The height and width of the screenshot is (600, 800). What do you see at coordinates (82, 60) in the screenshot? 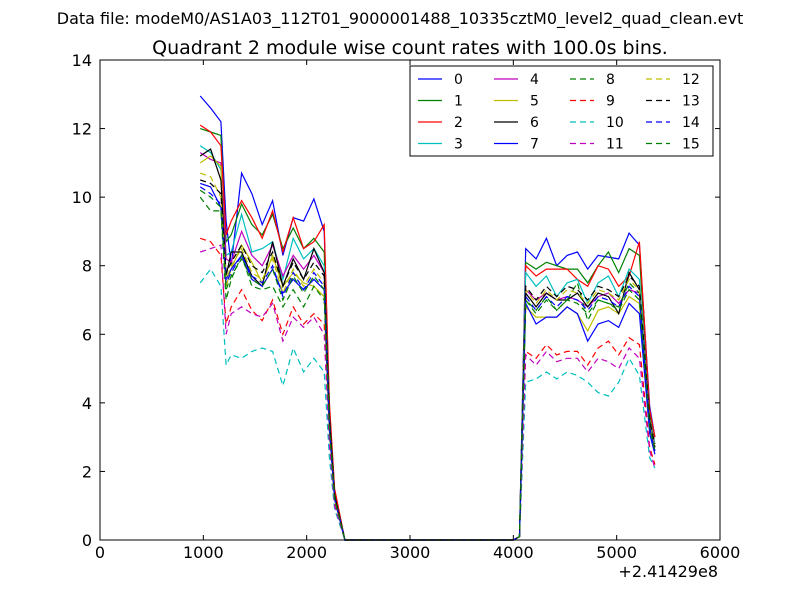
I see `y-tick-label: 14` at bounding box center [82, 60].